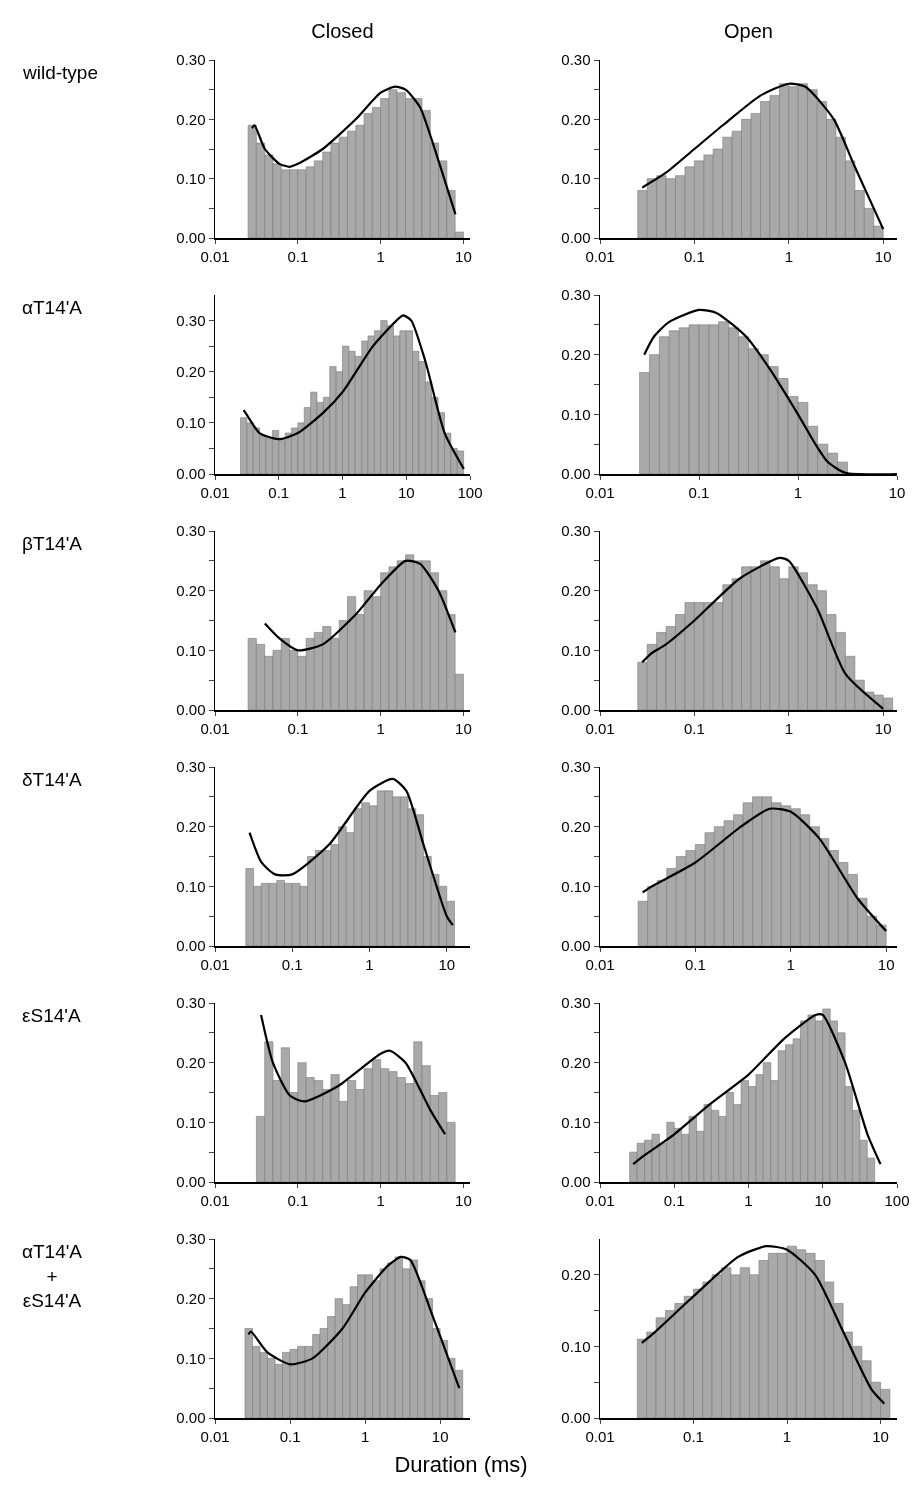 The image size is (922, 1504). Describe the element at coordinates (52, 307) in the screenshot. I see `y-axis-title: αT14'A` at that location.